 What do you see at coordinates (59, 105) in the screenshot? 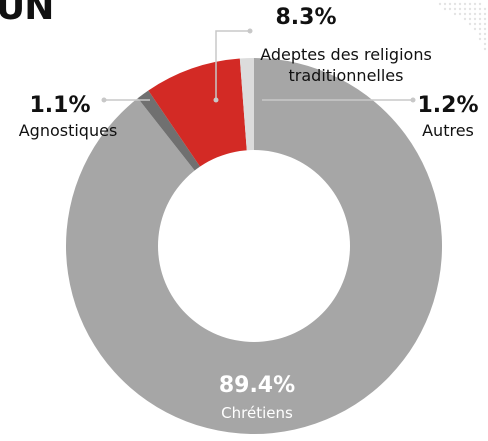
I see `agnostiques-pct: 1.1%` at bounding box center [59, 105].